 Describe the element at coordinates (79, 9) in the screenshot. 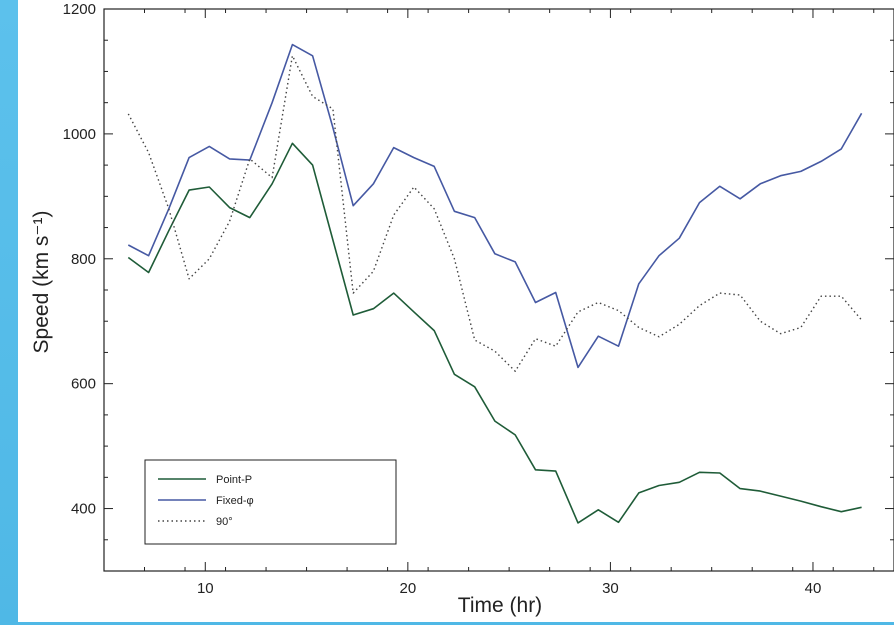

I see `y-tick-label: 1200` at that location.